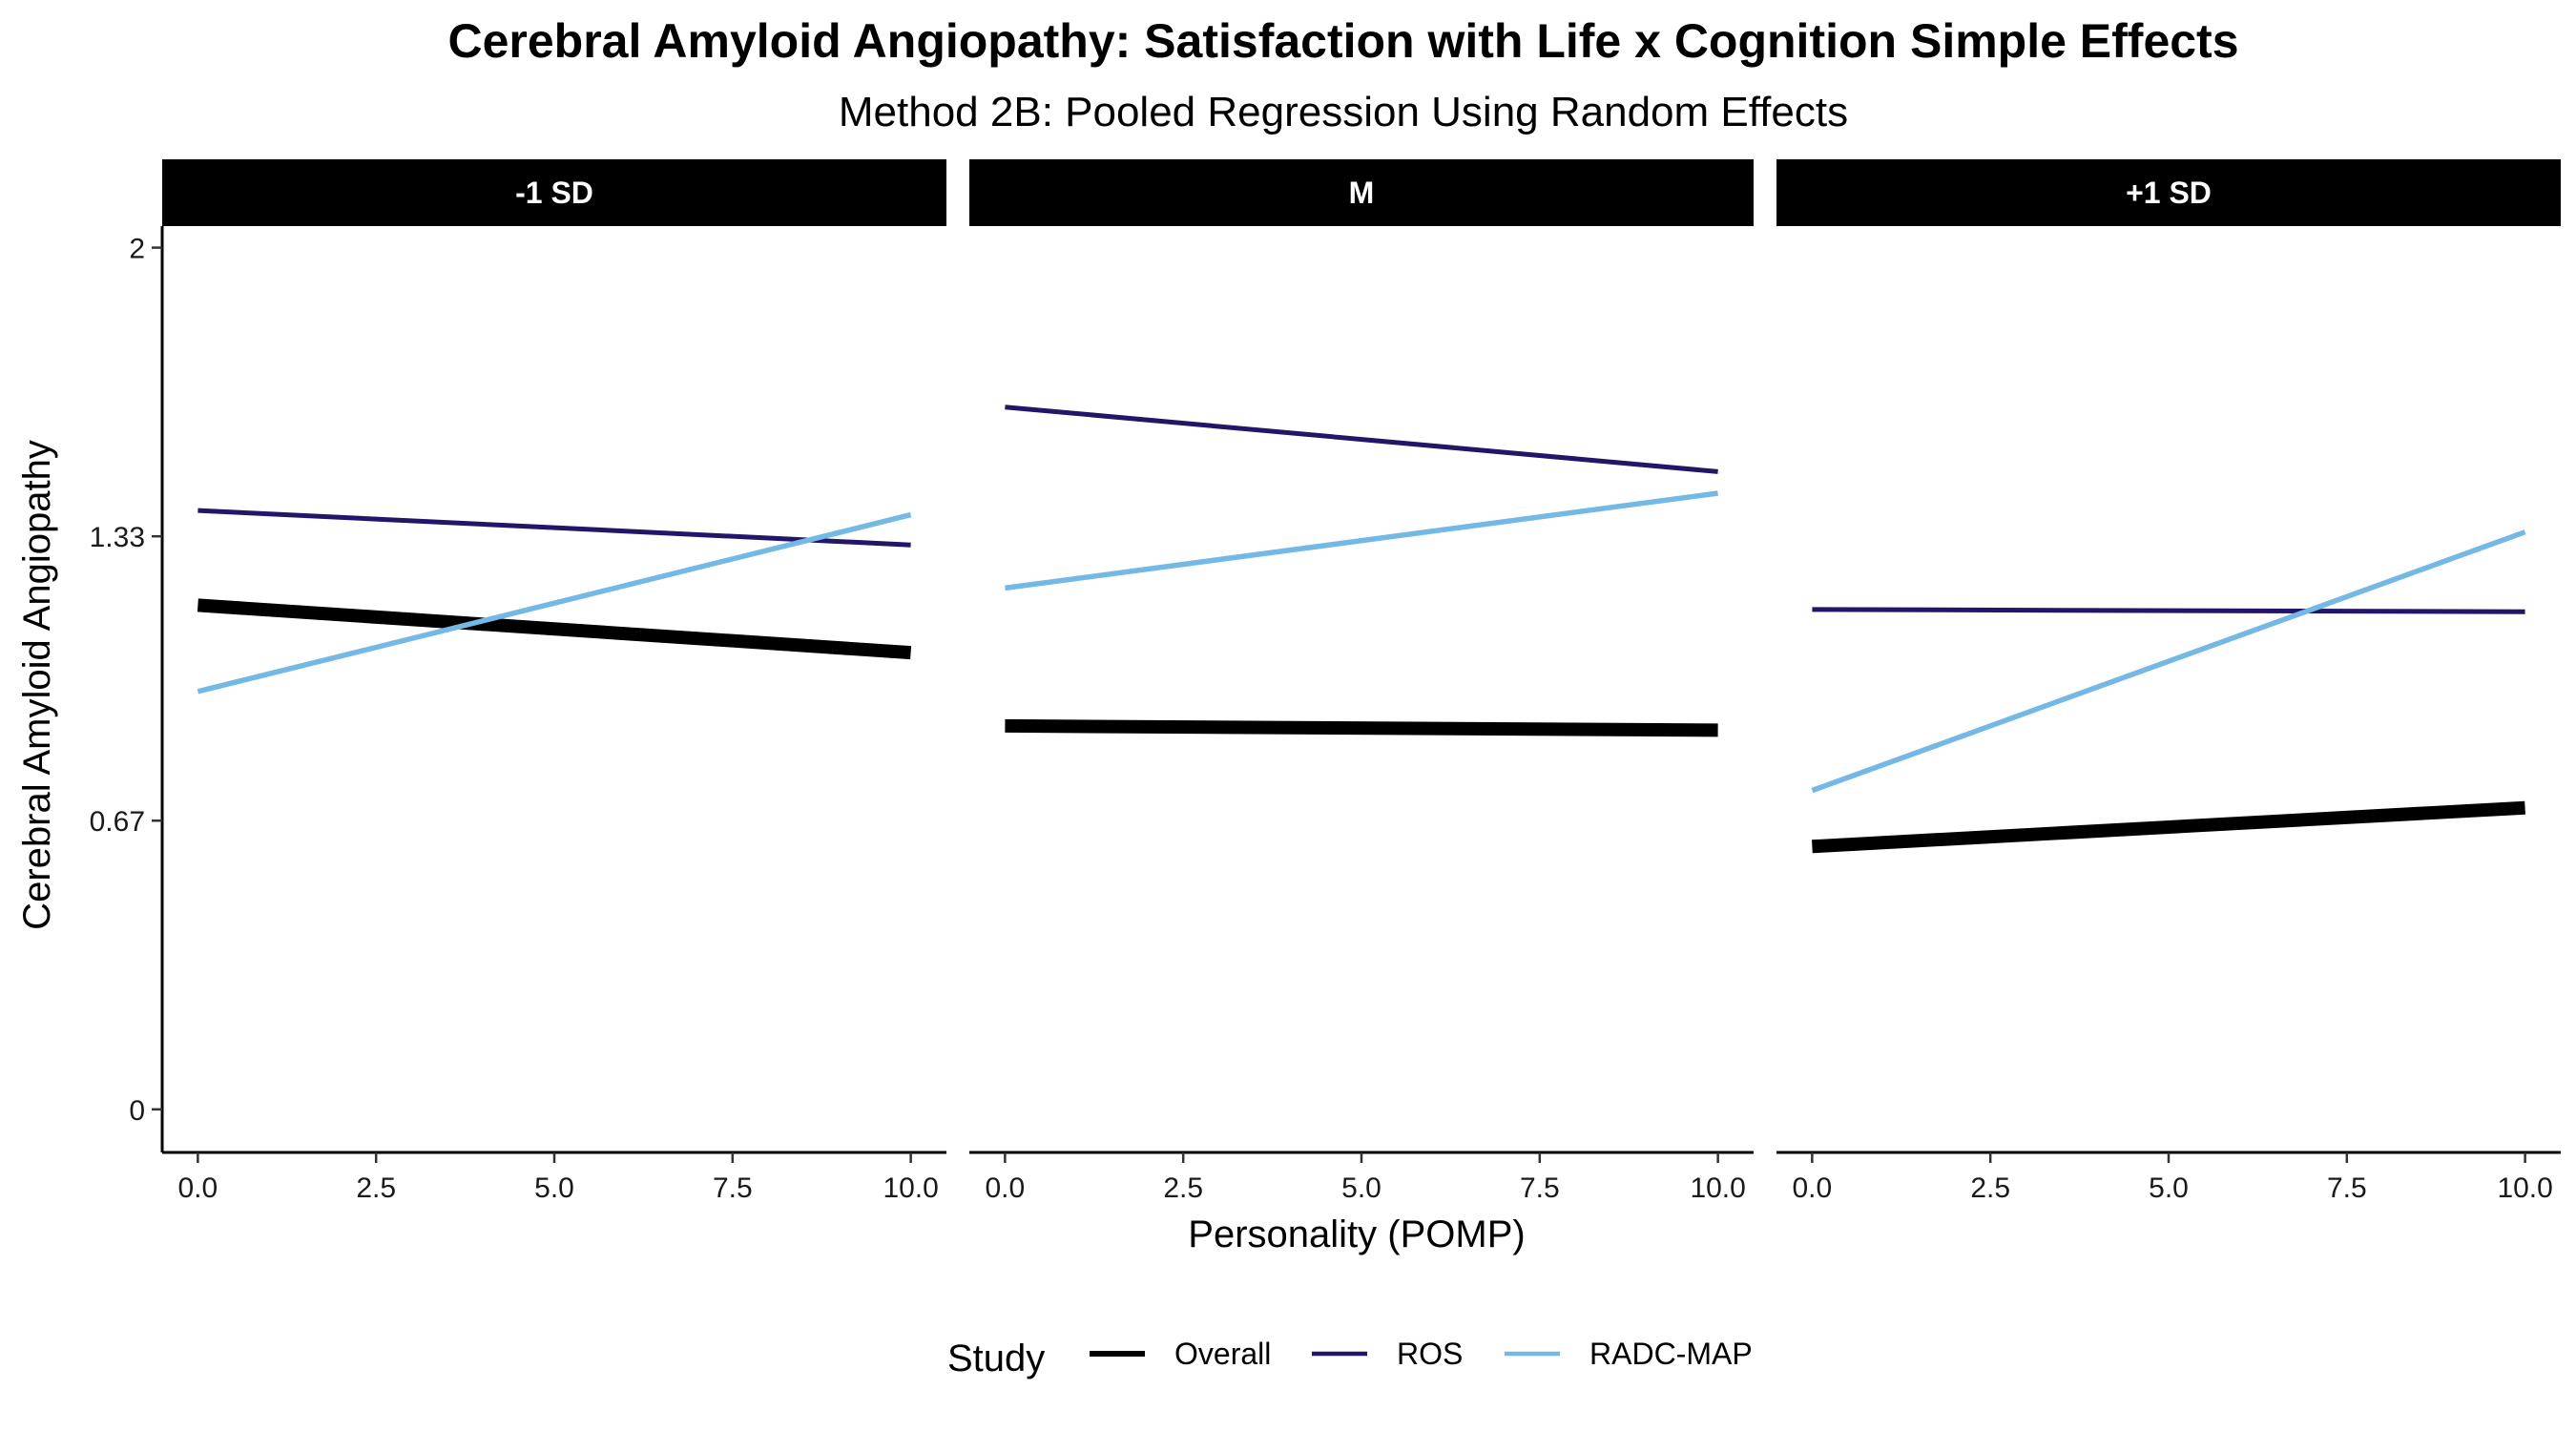  I want to click on legend-item: ROS, so click(1387, 1354).